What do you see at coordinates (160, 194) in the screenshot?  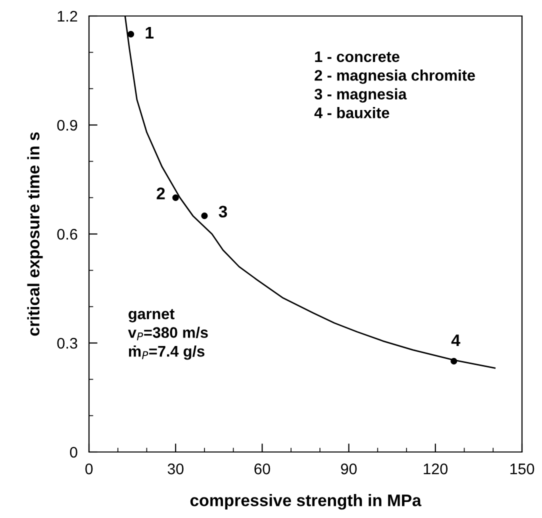 I see `annotation: 2` at bounding box center [160, 194].